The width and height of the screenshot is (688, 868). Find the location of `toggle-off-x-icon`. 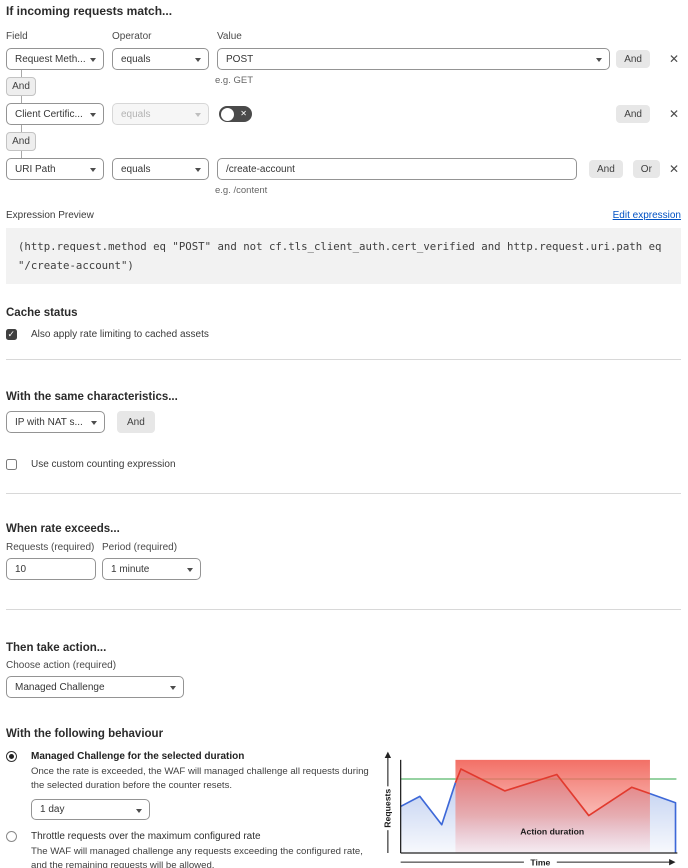

toggle-off-x-icon is located at coordinates (243, 114).